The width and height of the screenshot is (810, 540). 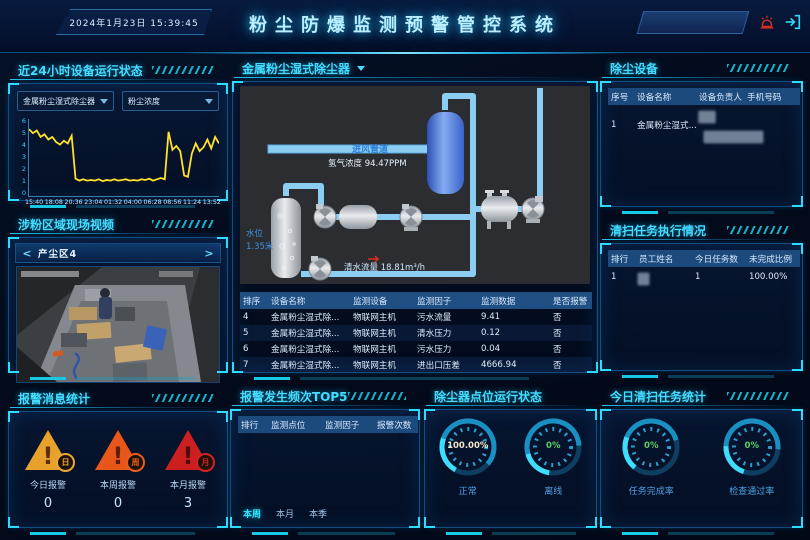 I want to click on table-row: 6 金属粉尘湿式除... 物联网主机 污水压力 0.04 否, so click(x=402, y=349).